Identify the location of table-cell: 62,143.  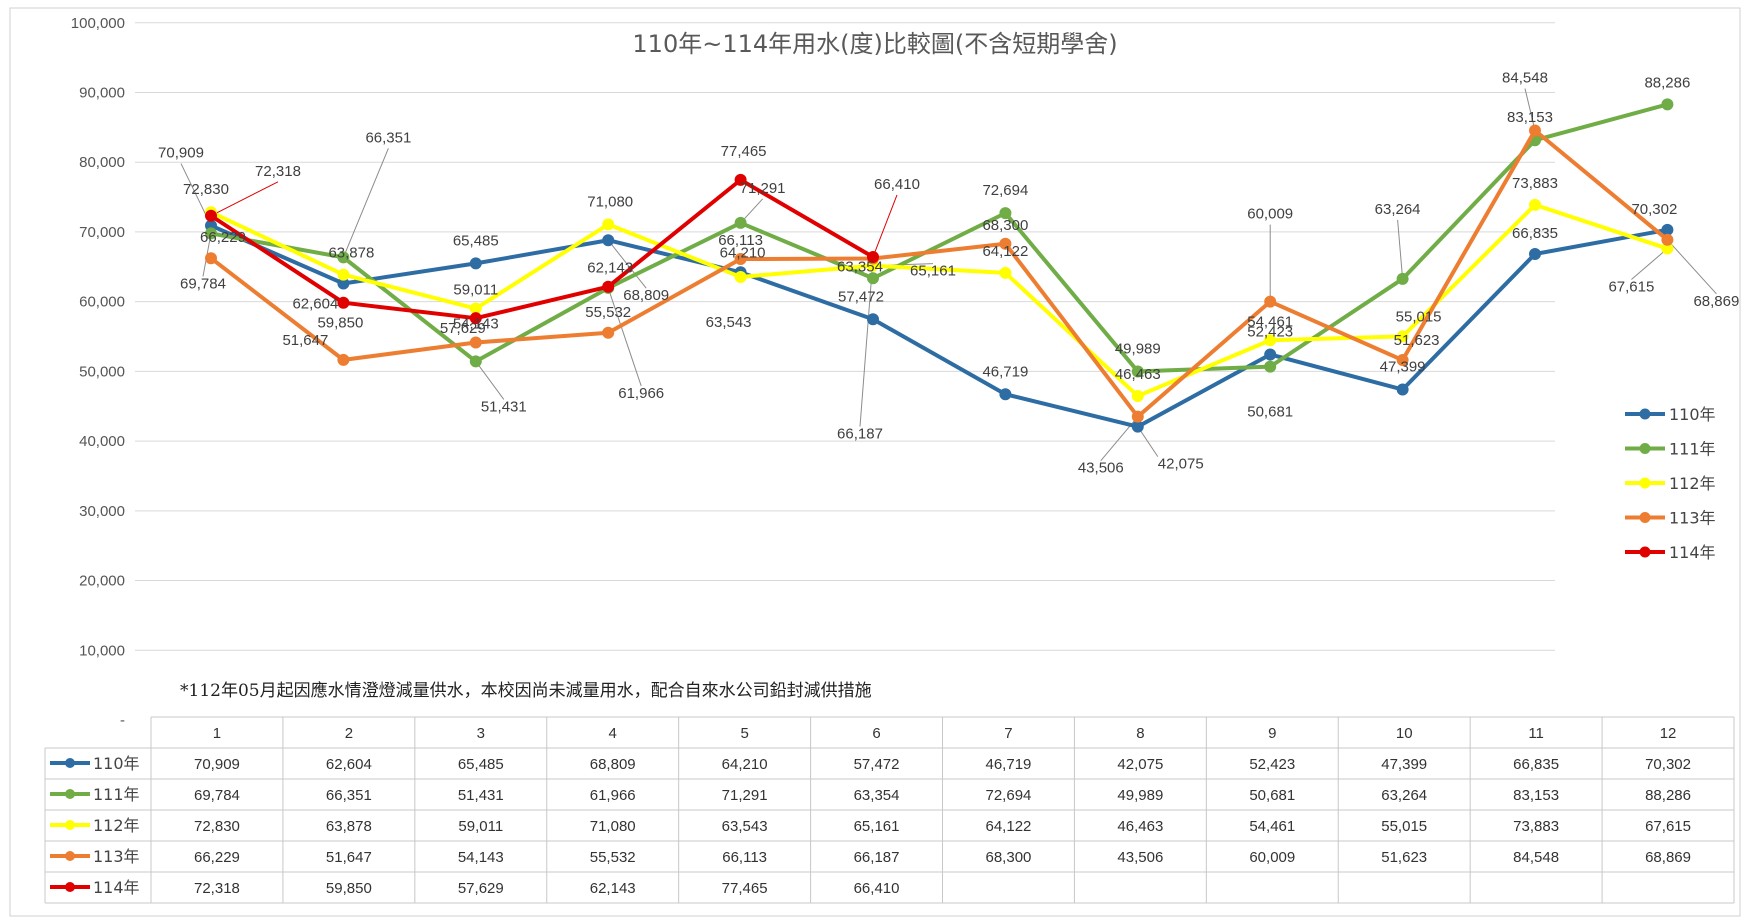
(613, 888).